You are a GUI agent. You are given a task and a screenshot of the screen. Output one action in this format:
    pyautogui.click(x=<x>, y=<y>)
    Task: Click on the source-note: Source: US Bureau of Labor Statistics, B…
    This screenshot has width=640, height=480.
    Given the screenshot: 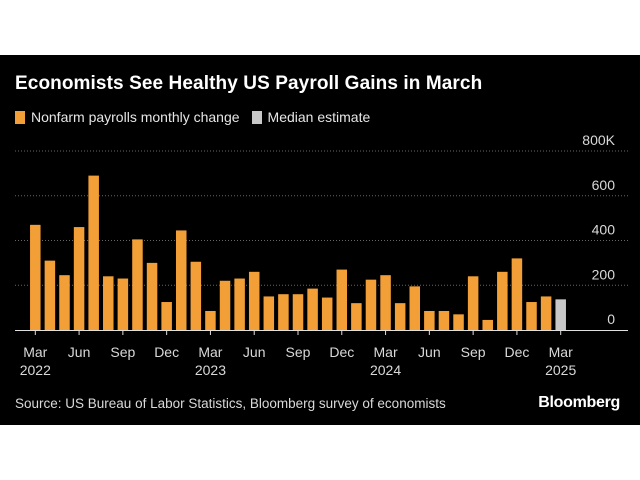 What is the action you would take?
    pyautogui.click(x=230, y=403)
    